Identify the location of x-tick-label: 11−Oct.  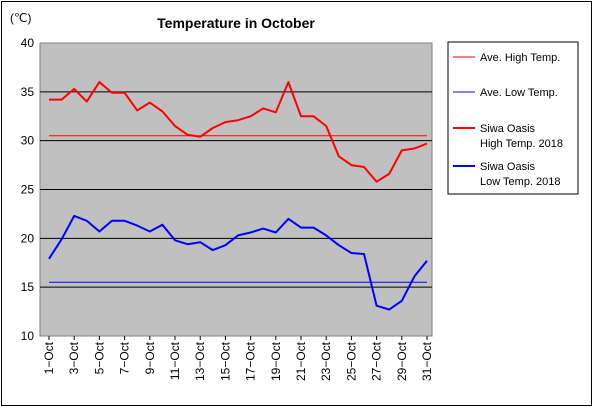
(175, 360).